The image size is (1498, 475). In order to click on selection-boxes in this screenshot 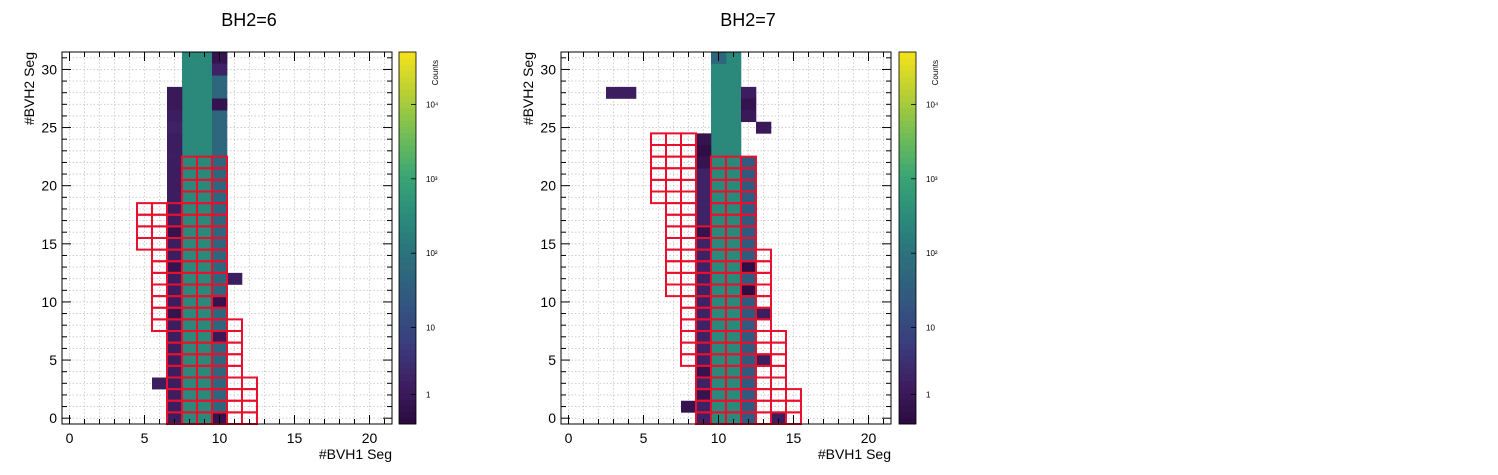, I will do `click(726, 278)`.